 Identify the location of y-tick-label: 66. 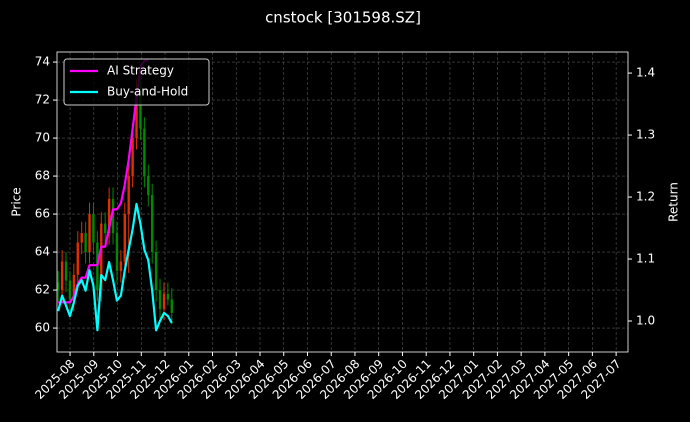
(42, 214).